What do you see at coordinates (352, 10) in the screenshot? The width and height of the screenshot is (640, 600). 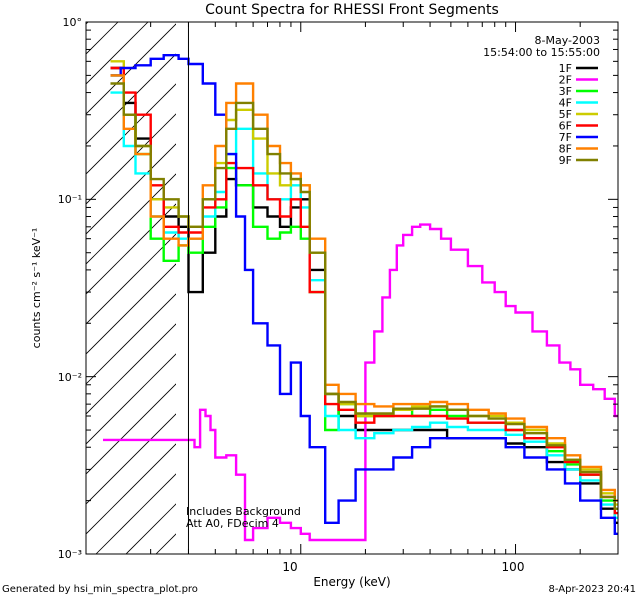 I see `chart-title: Count Spectra for RHESSI Front Segments` at bounding box center [352, 10].